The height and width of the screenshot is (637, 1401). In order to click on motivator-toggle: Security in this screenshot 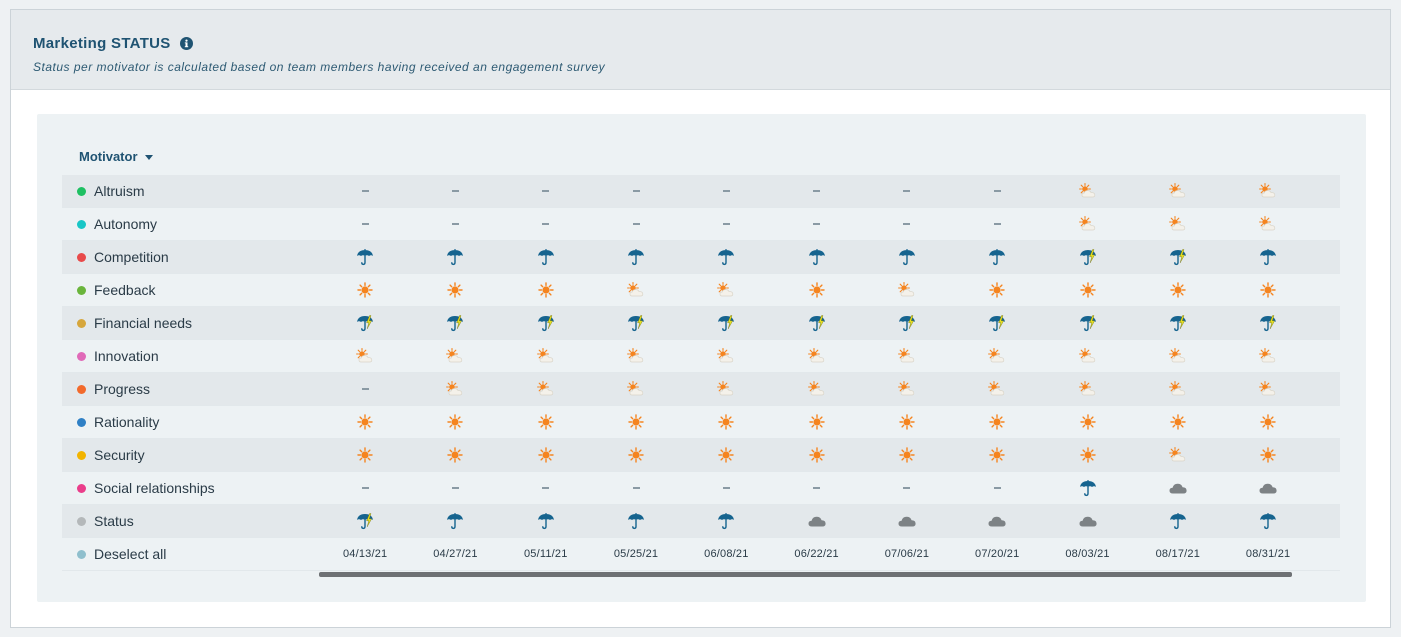, I will do `click(191, 455)`.